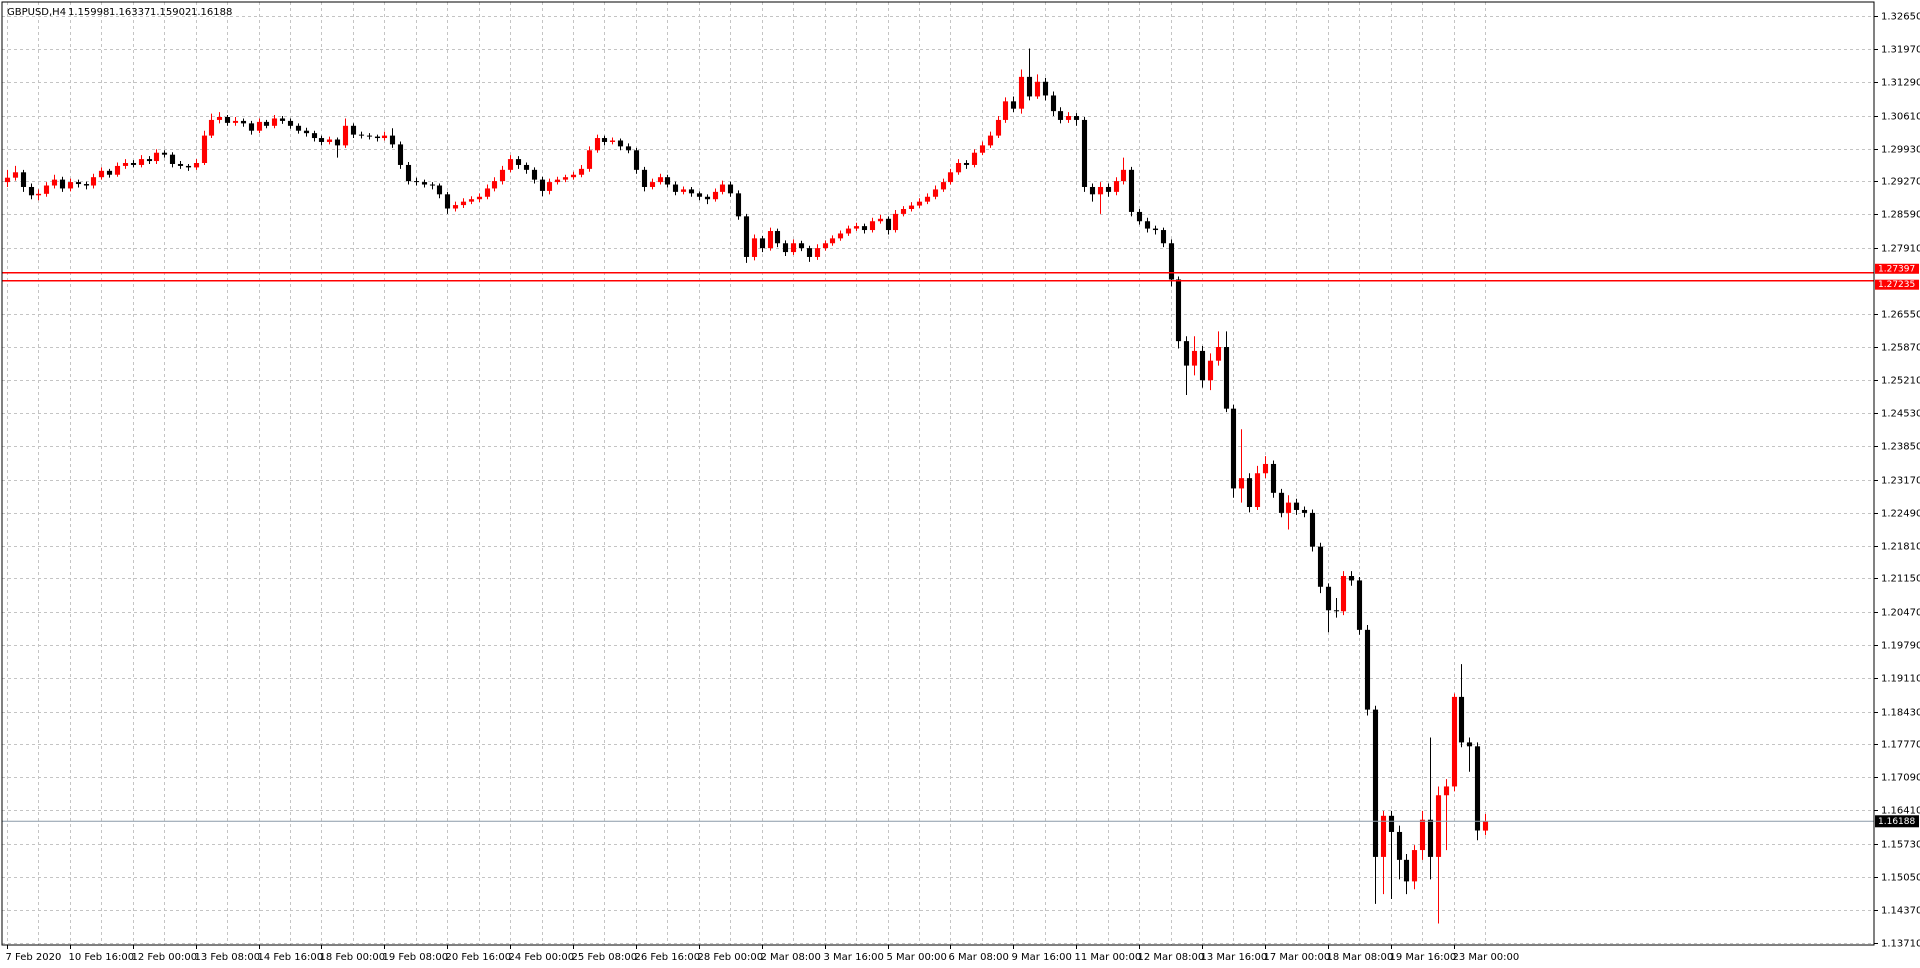  What do you see at coordinates (1900, 613) in the screenshot?
I see `y-tick-label: 1.20470` at bounding box center [1900, 613].